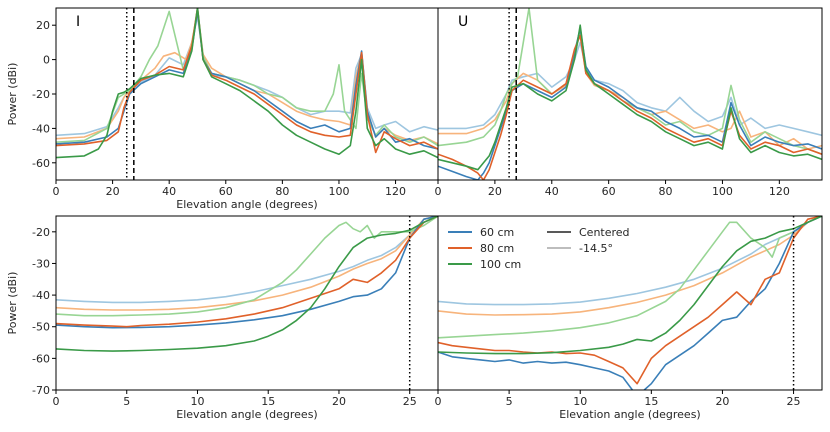 The height and width of the screenshot is (432, 830). What do you see at coordinates (41, 263) in the screenshot?
I see `y-tick-label: -30` at bounding box center [41, 263].